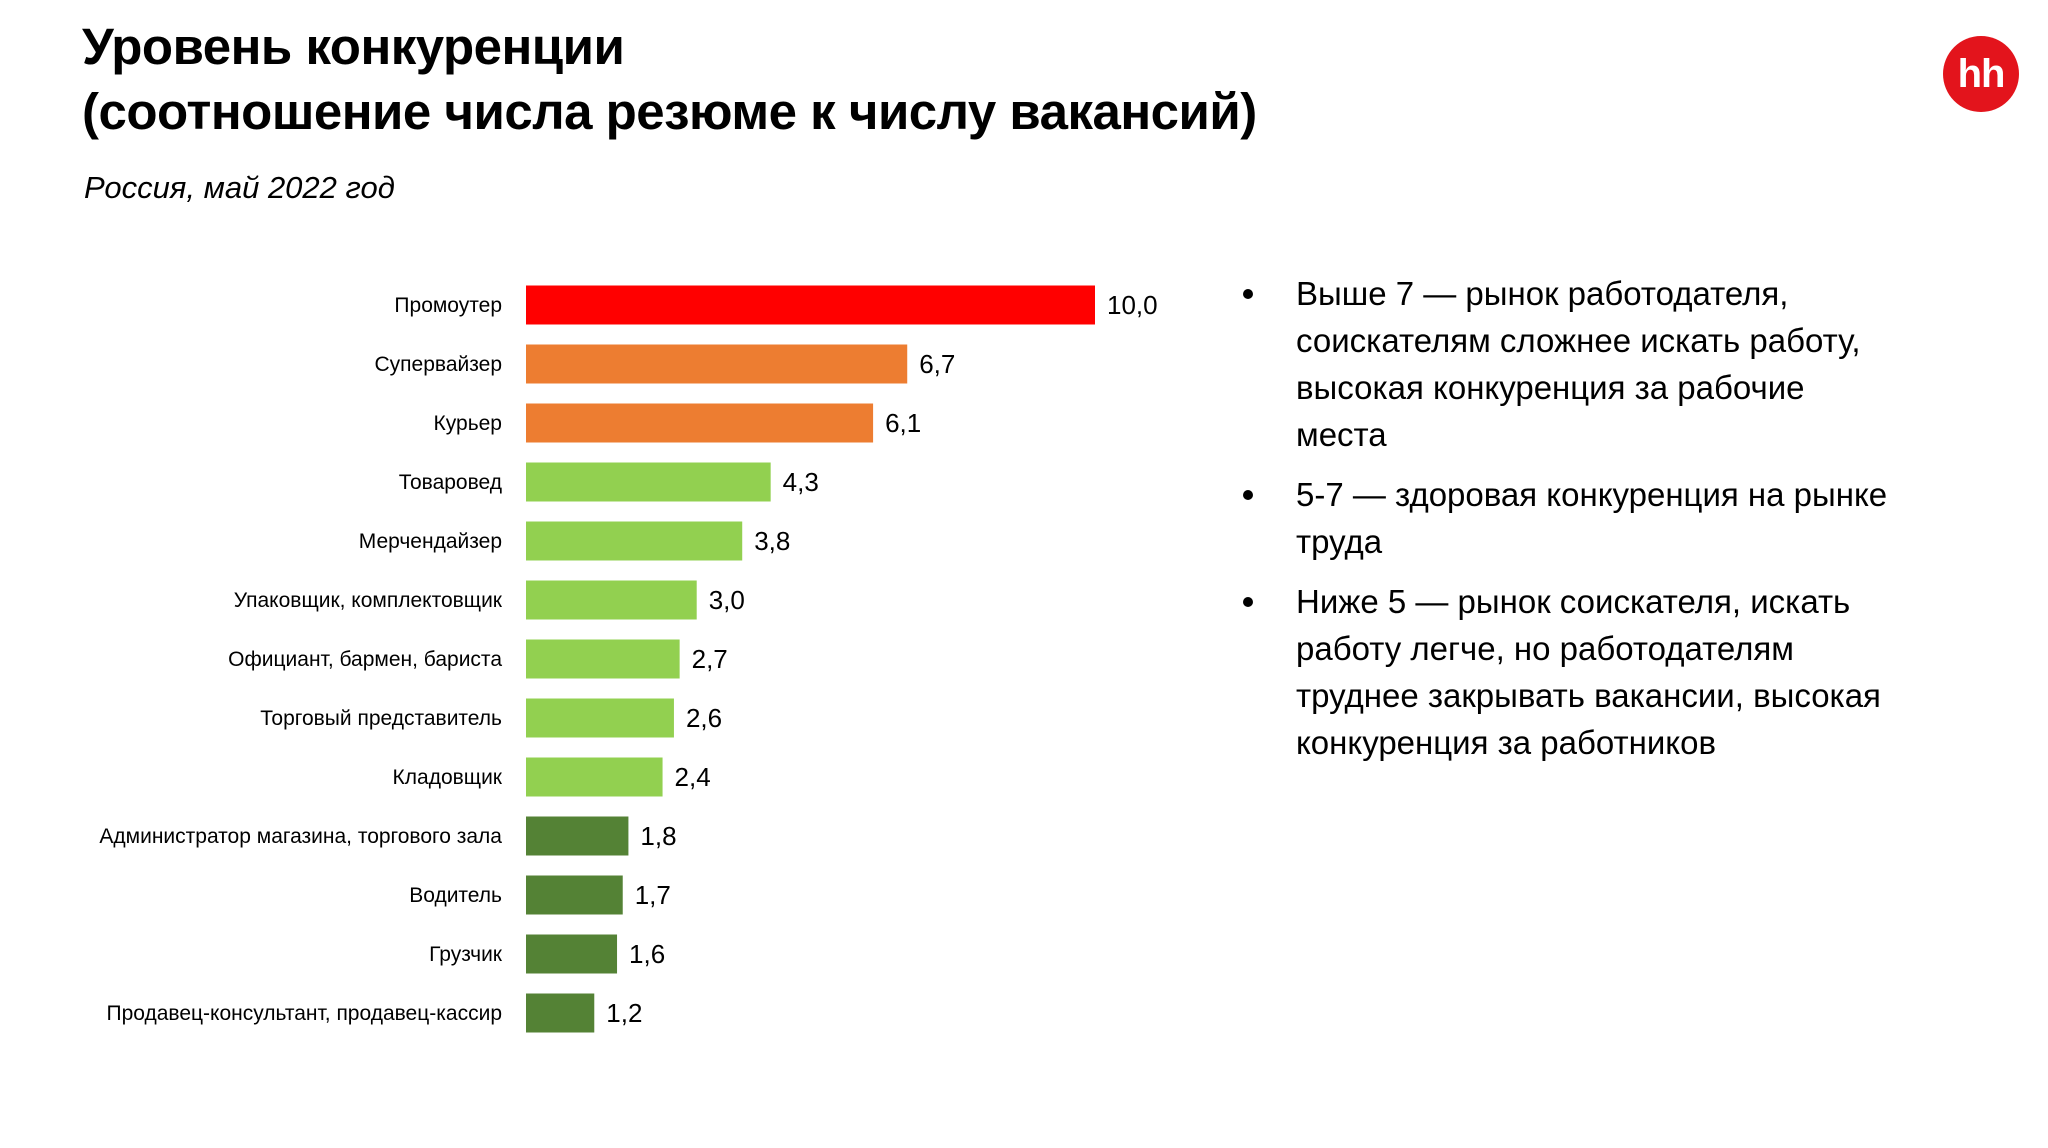 The width and height of the screenshot is (2048, 1148). What do you see at coordinates (653, 895) in the screenshot?
I see `value-label-водитель: 1,7` at bounding box center [653, 895].